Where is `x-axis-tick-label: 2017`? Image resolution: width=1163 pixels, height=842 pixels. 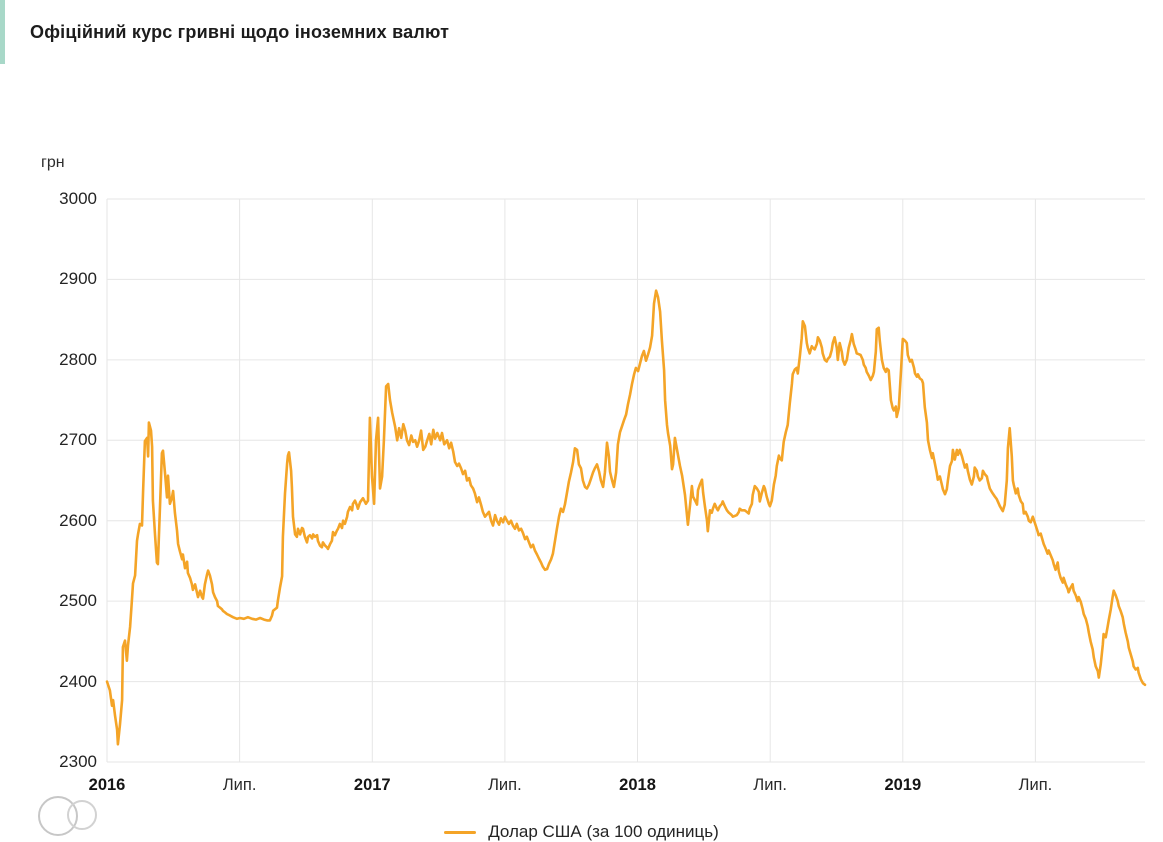
x-axis-tick-label: 2017 is located at coordinates (372, 785).